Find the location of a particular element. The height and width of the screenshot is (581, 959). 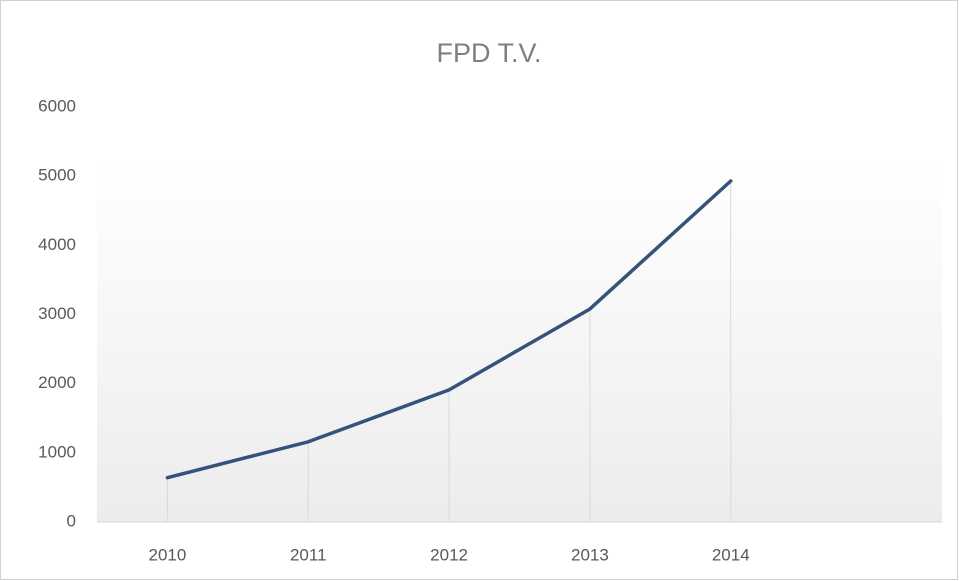

y-tick-label: 1000 is located at coordinates (57, 451).